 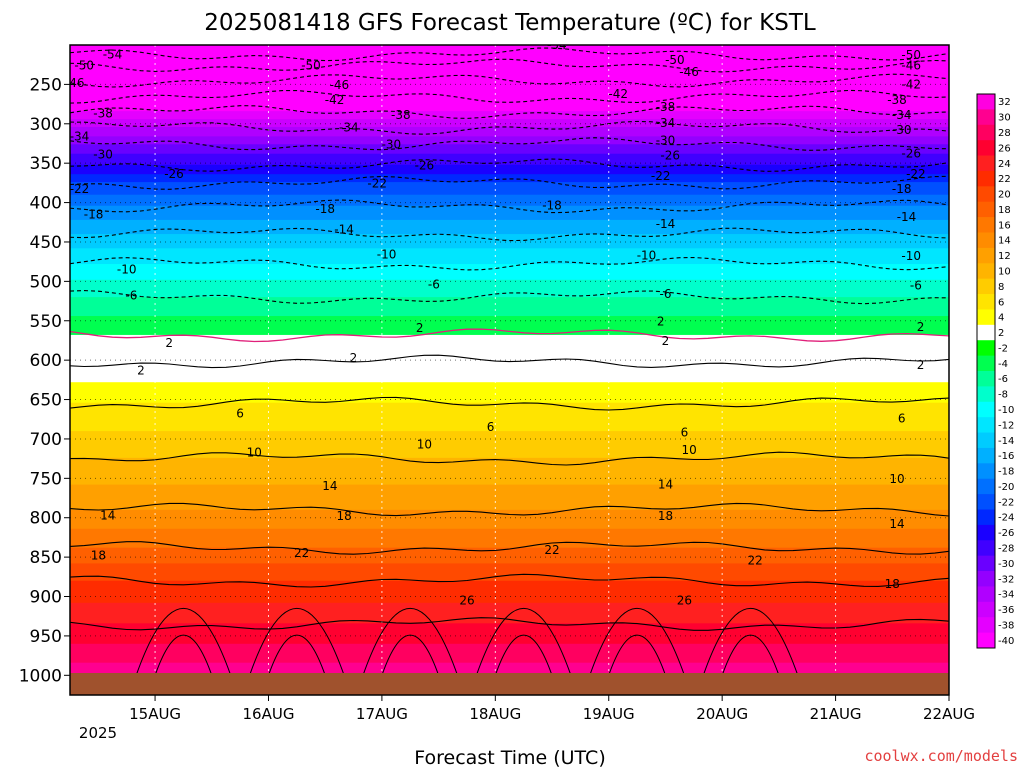 What do you see at coordinates (98, 733) in the screenshot?
I see `x-tick-year-label: 2025` at bounding box center [98, 733].